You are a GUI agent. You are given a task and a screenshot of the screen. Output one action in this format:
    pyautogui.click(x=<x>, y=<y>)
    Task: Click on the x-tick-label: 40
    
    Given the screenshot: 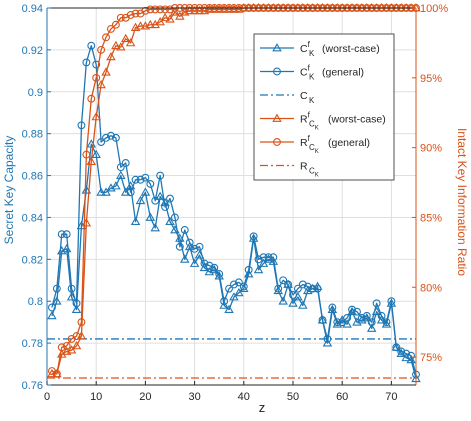 What is the action you would take?
    pyautogui.click(x=244, y=397)
    